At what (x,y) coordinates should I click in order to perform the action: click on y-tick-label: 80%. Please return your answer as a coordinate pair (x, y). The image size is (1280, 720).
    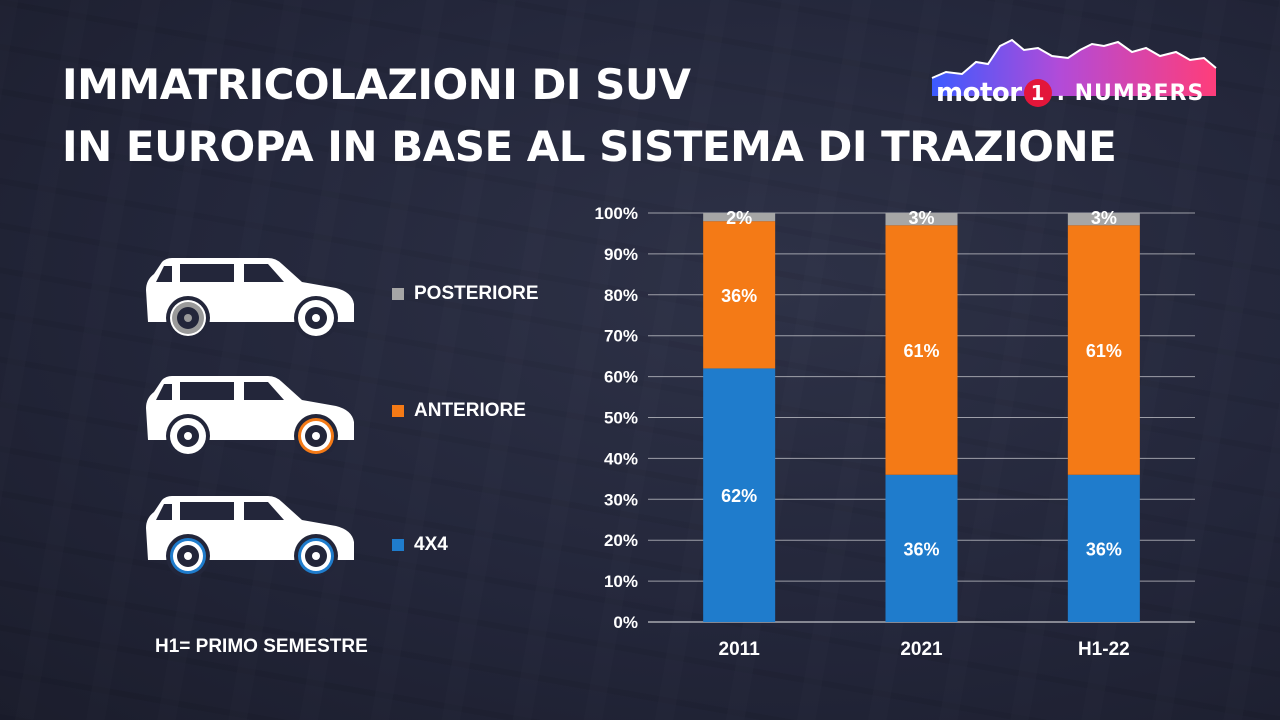
    Looking at the image, I should click on (621, 295).